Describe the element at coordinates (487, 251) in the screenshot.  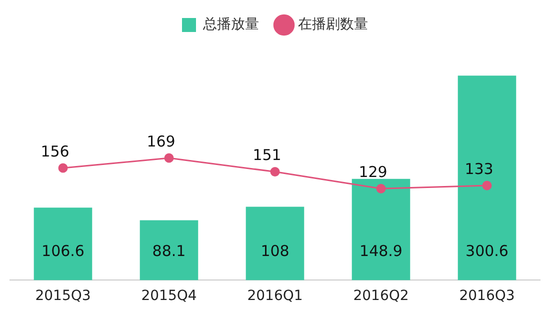
I see `data-label: 300.6` at that location.